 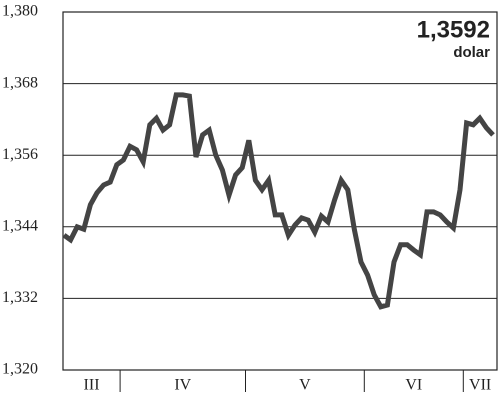 What do you see at coordinates (305, 385) in the screenshot?
I see `x-tick-label: V` at bounding box center [305, 385].